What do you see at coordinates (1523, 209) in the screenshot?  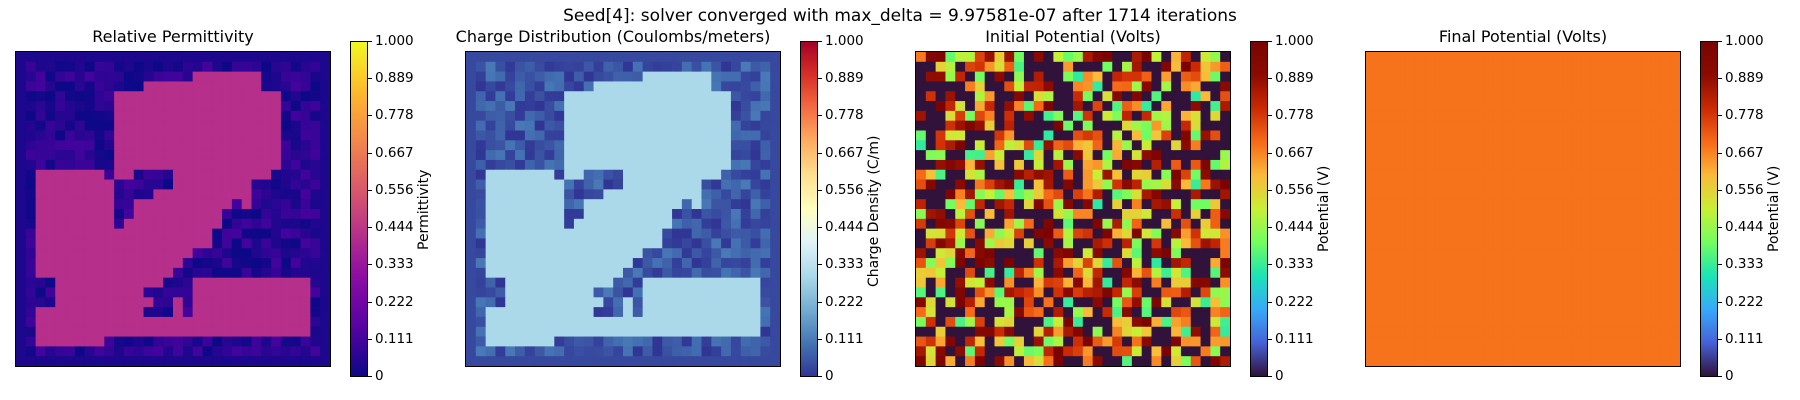 I see `heatmap-svg` at bounding box center [1523, 209].